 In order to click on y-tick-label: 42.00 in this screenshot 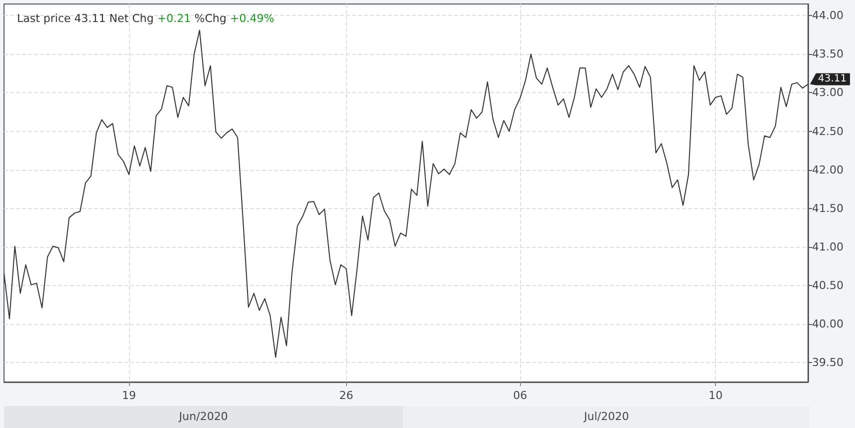, I will do `click(828, 169)`.